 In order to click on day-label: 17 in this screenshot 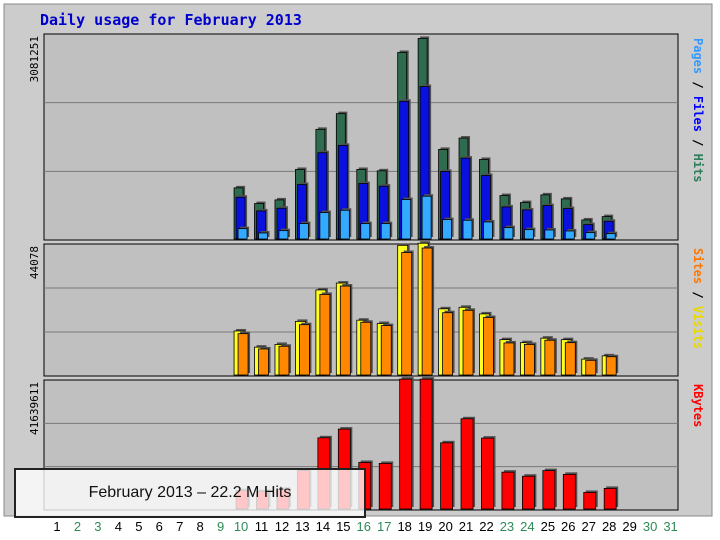, I will do `click(384, 526)`.